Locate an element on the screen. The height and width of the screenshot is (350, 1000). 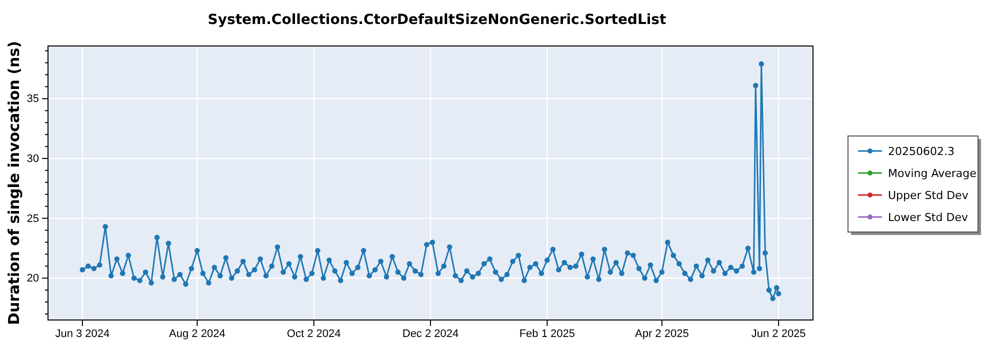
x-tick-label: Apr 2 2025 is located at coordinates (662, 334).